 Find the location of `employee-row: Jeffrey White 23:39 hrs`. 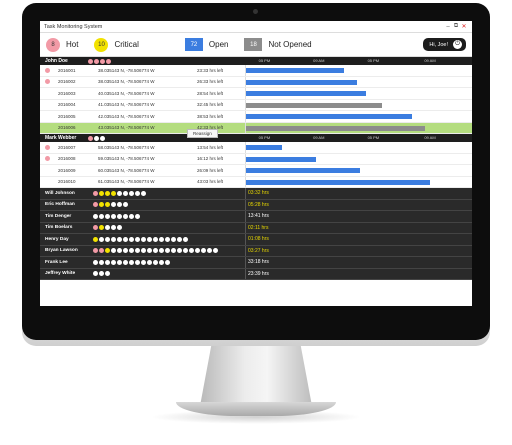

employee-row: Jeffrey White 23:39 hrs is located at coordinates (256, 274).